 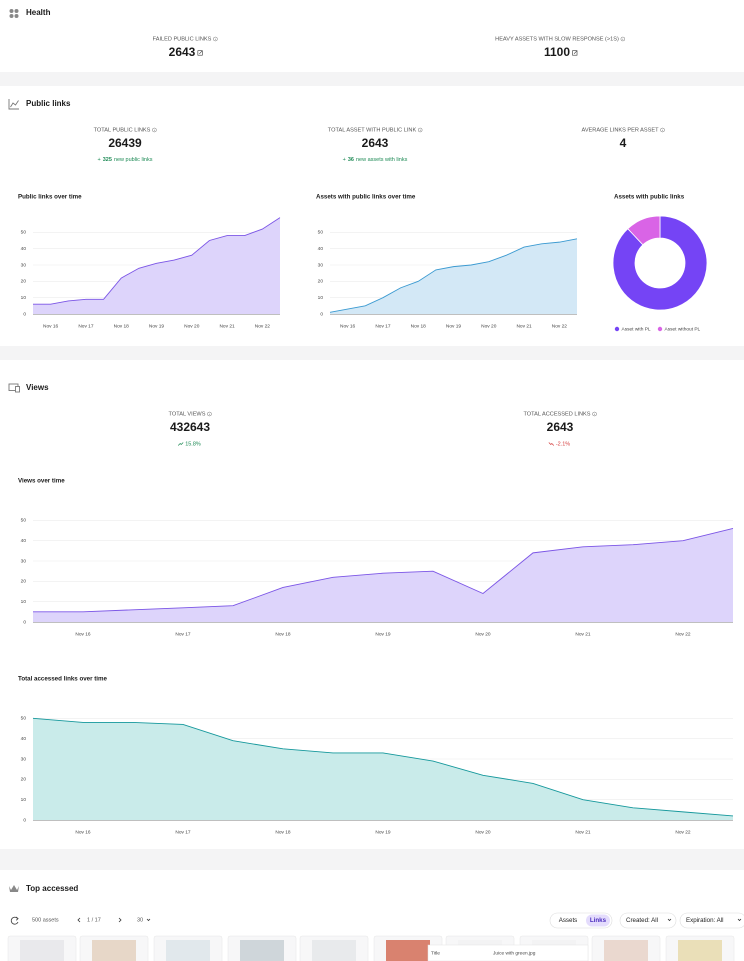 I want to click on stat-delta: -2.1%, so click(x=563, y=444).